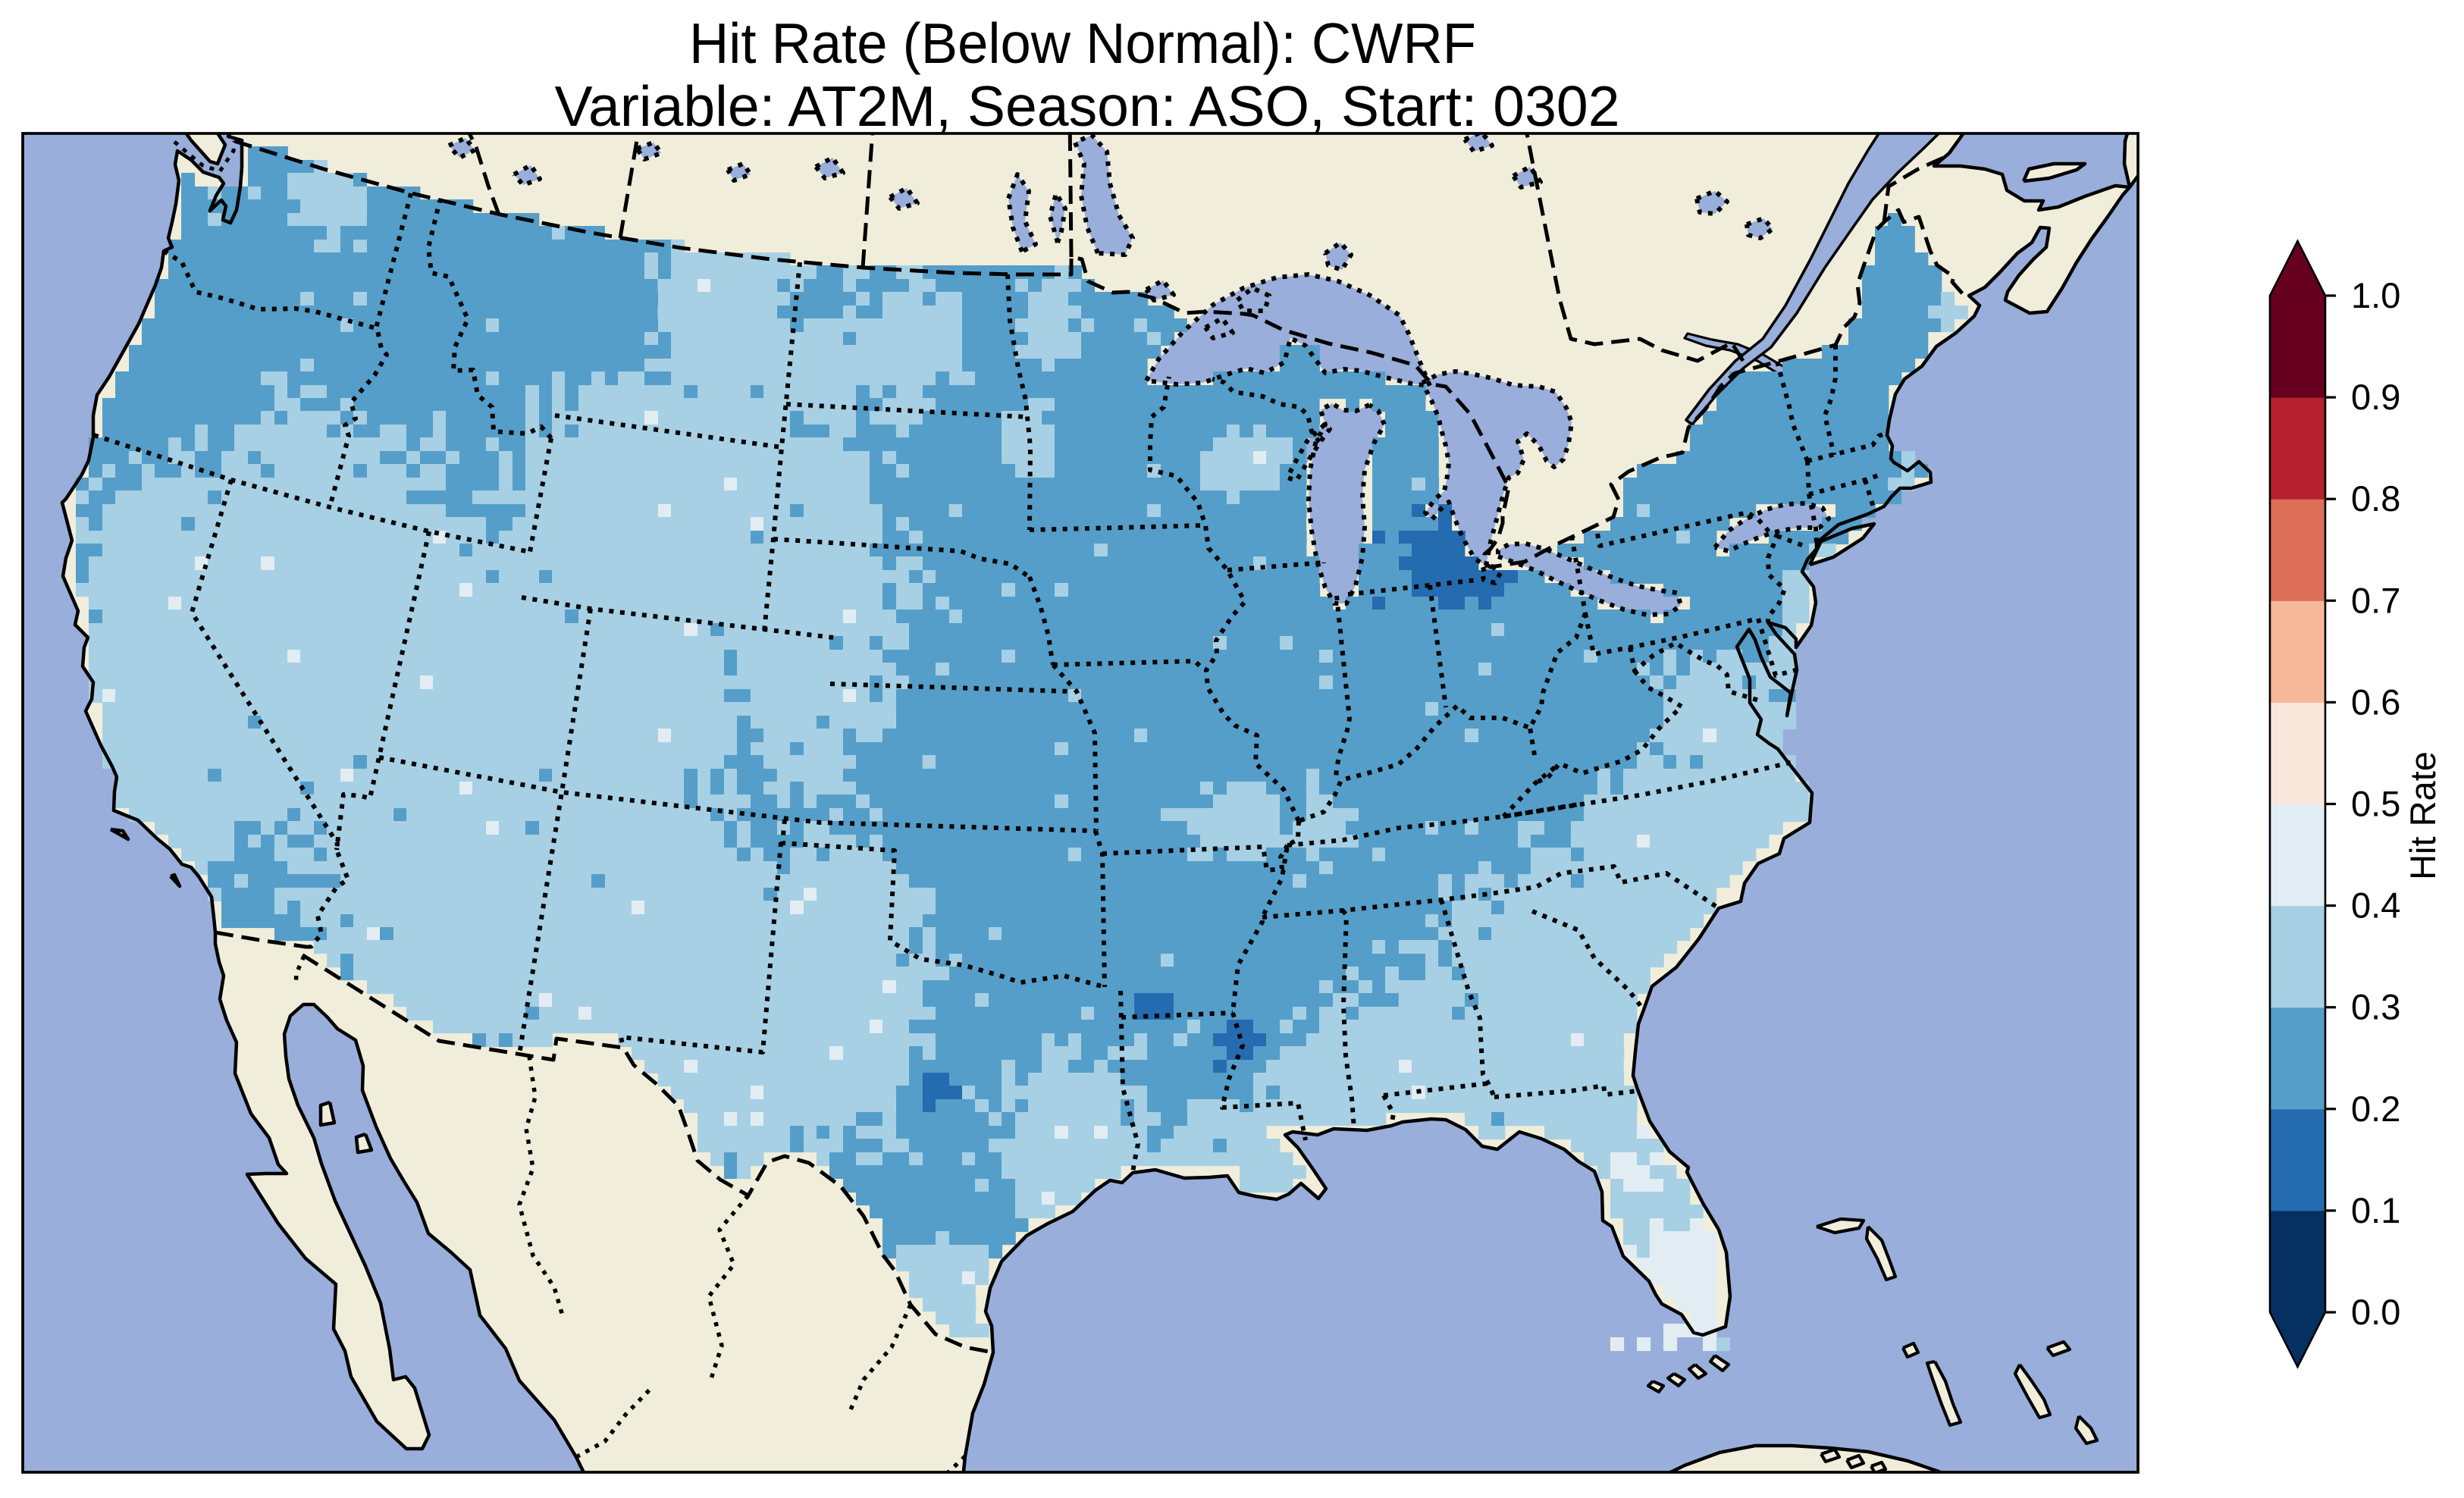 The width and height of the screenshot is (2464, 1498). I want to click on svg-text: 0.6, so click(2375, 702).